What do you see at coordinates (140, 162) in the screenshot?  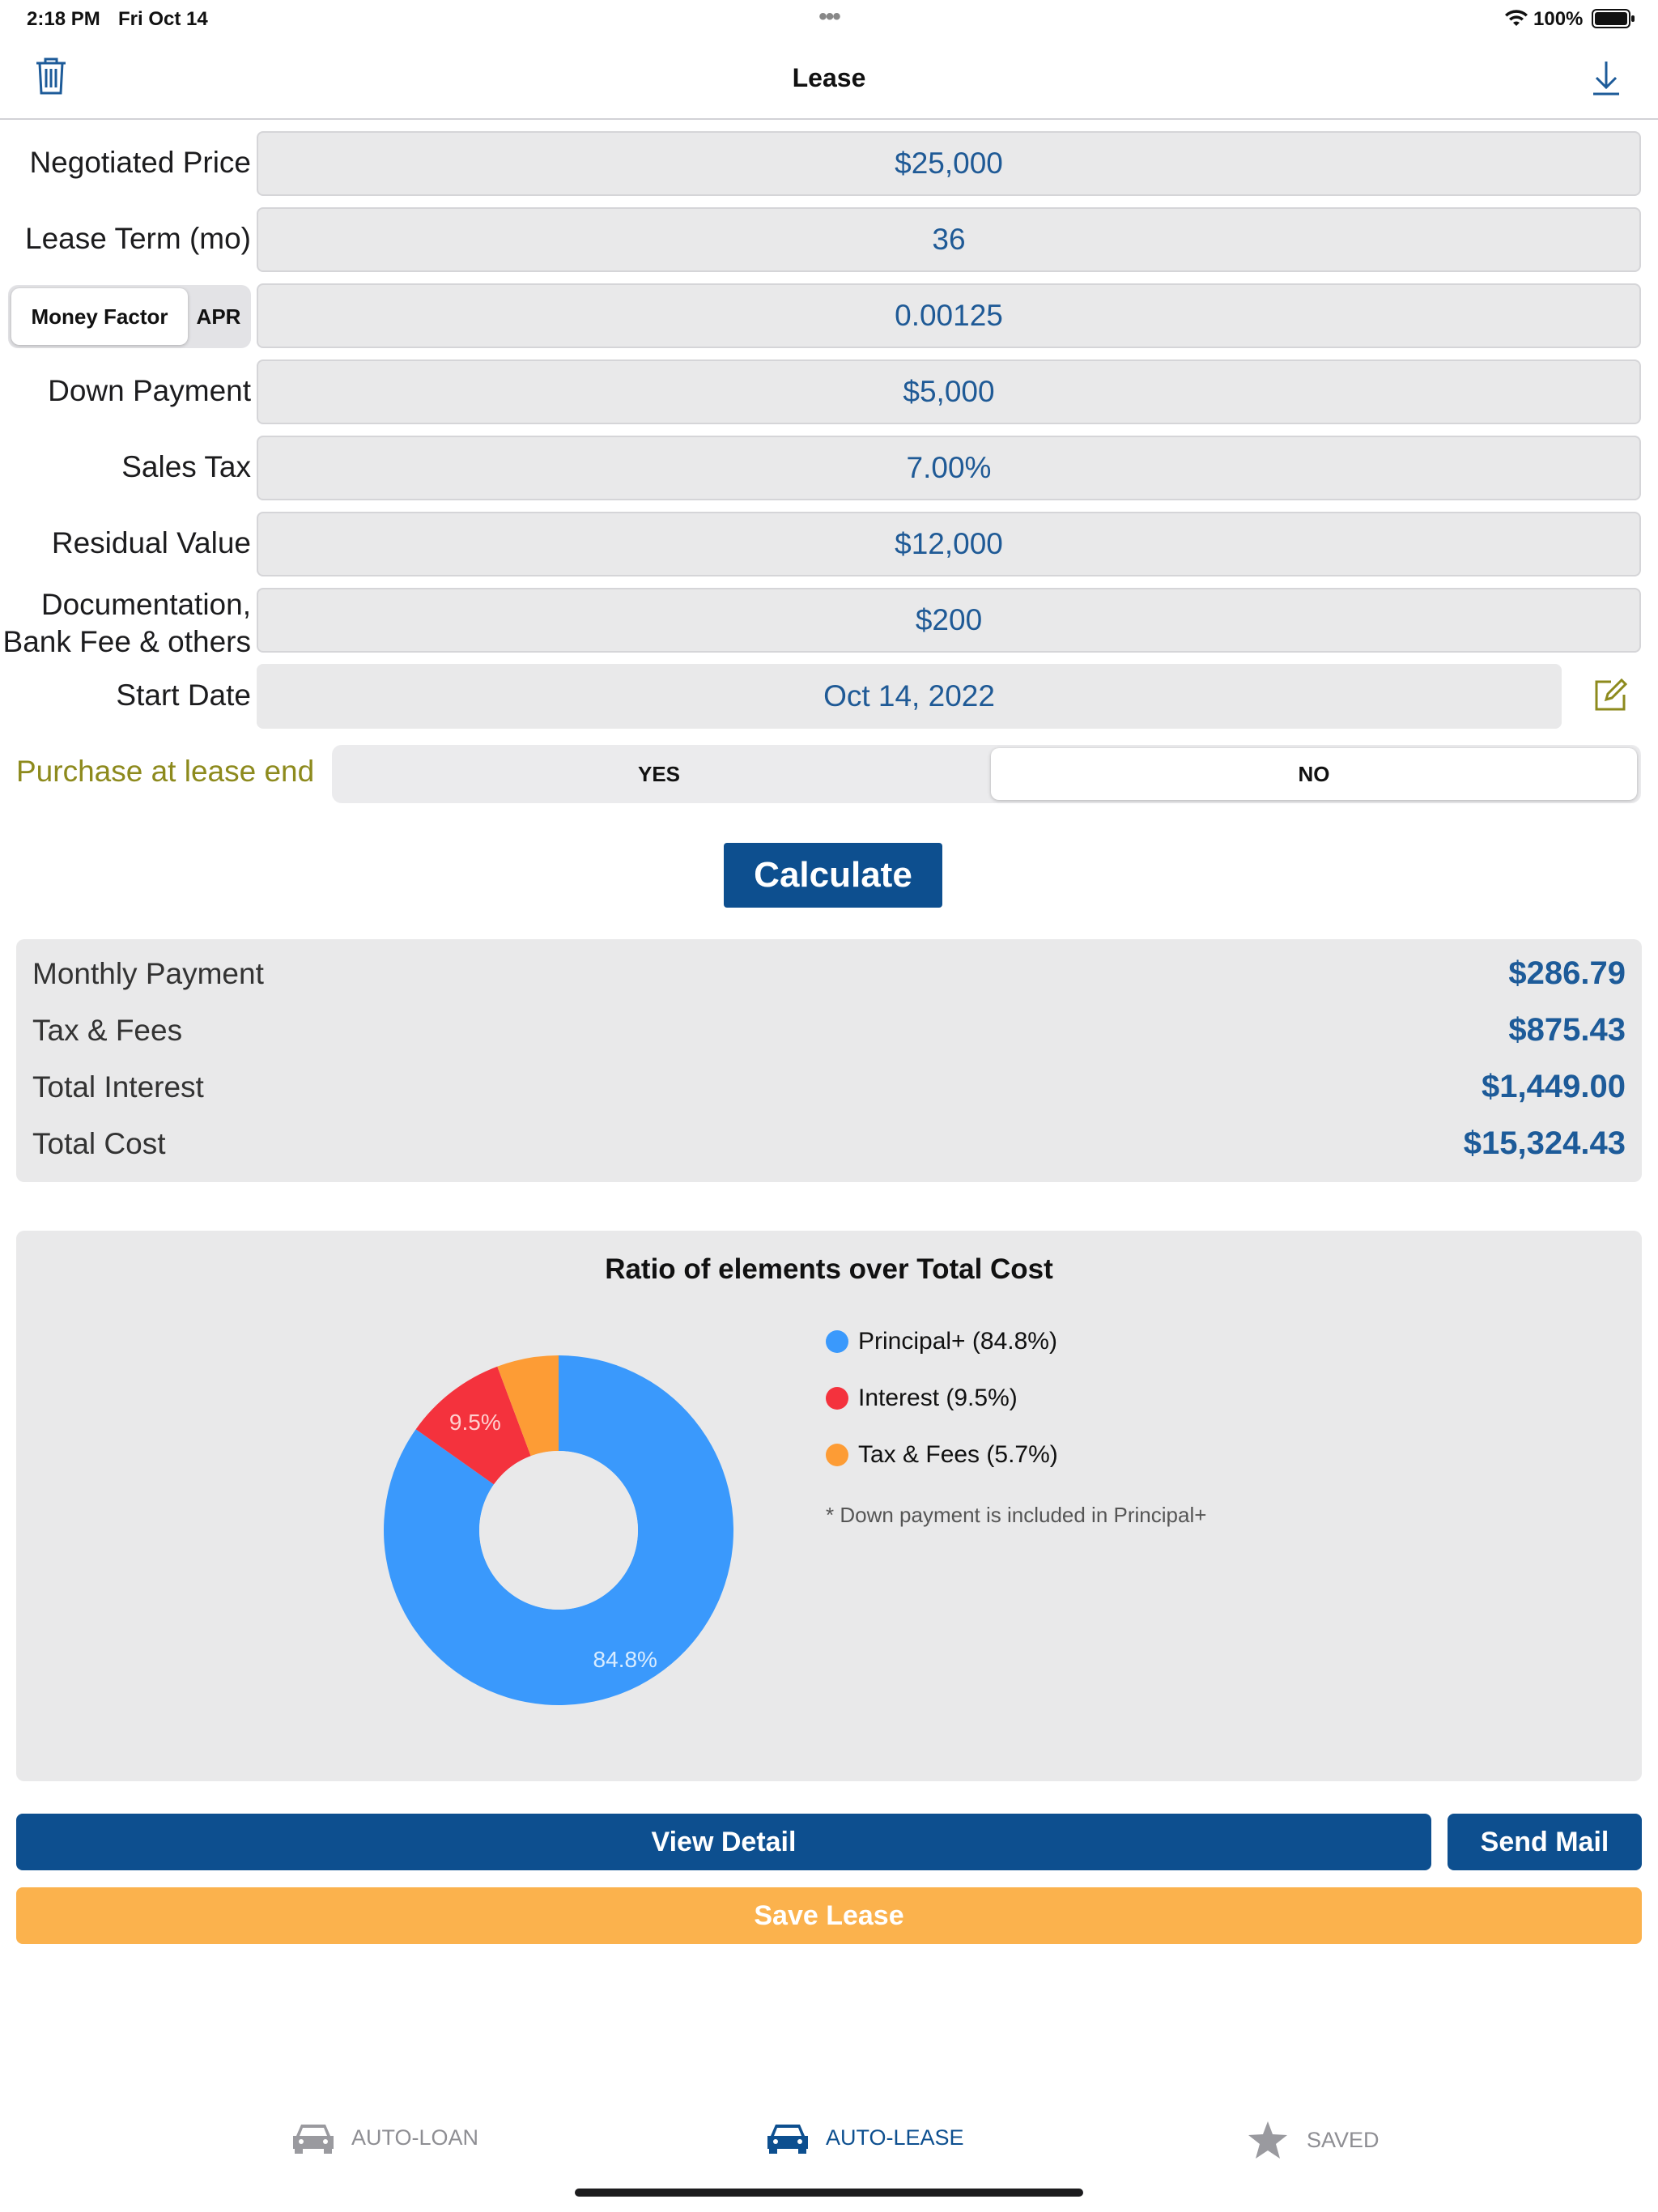 I see `negotiated-price-label: Negotiated Price` at bounding box center [140, 162].